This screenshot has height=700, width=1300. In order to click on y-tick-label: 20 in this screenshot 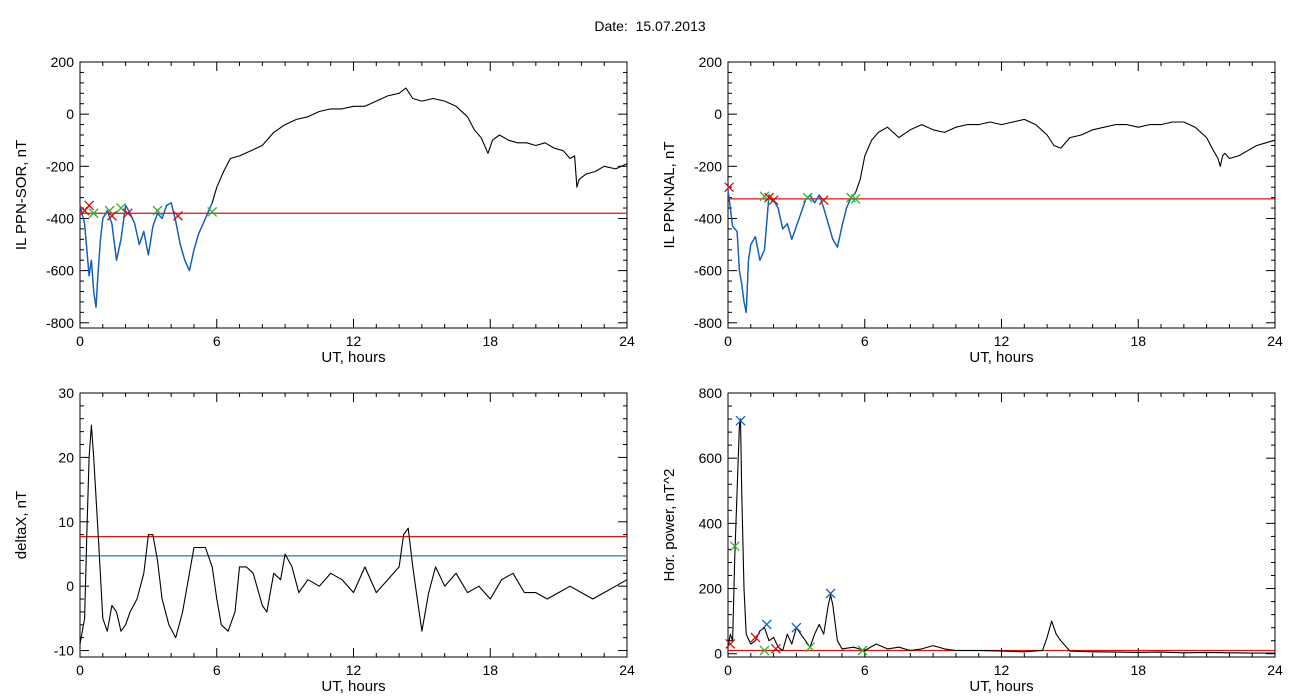, I will do `click(66, 457)`.